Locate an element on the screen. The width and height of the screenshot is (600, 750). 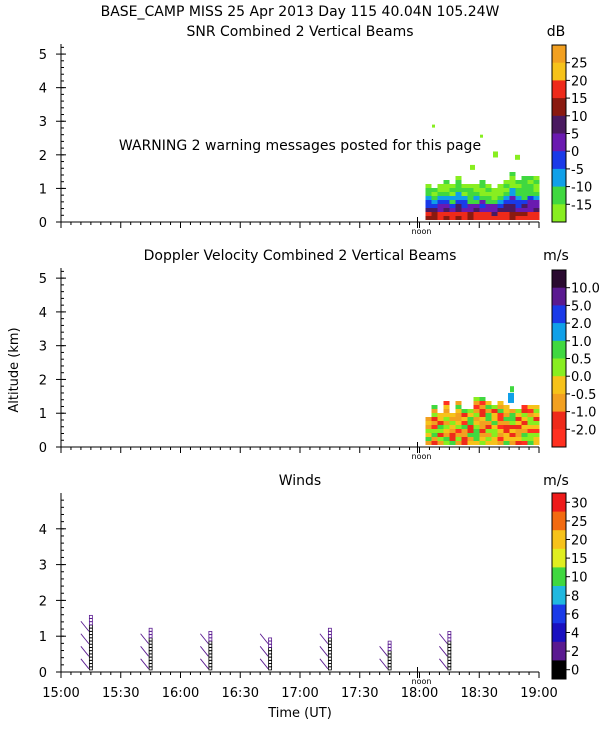
noon-label: noon is located at coordinates (422, 456).